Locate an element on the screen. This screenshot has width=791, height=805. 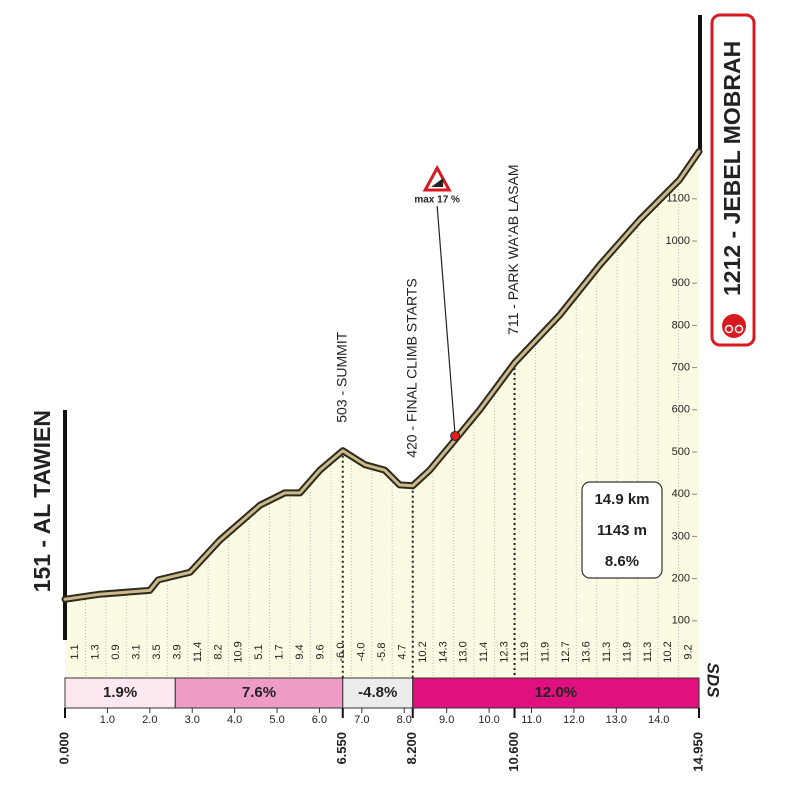
y-tick-label: 800 is located at coordinates (681, 325).